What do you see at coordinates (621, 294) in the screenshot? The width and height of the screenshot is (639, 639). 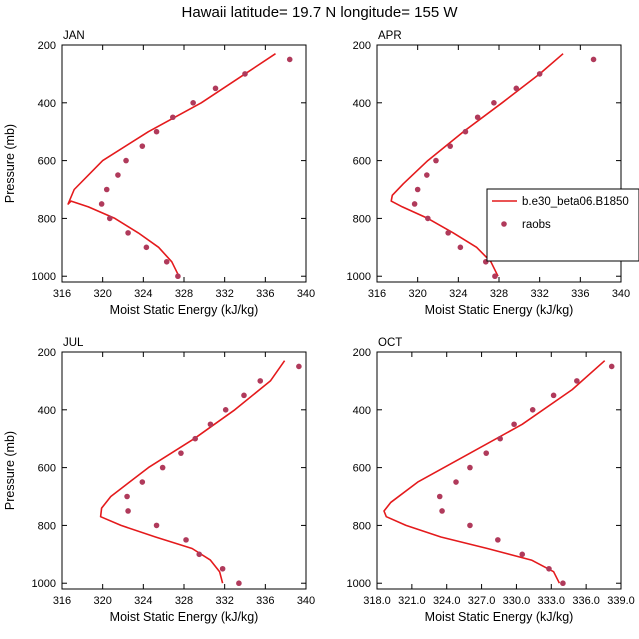 I see `x-tick-label: 340` at bounding box center [621, 294].